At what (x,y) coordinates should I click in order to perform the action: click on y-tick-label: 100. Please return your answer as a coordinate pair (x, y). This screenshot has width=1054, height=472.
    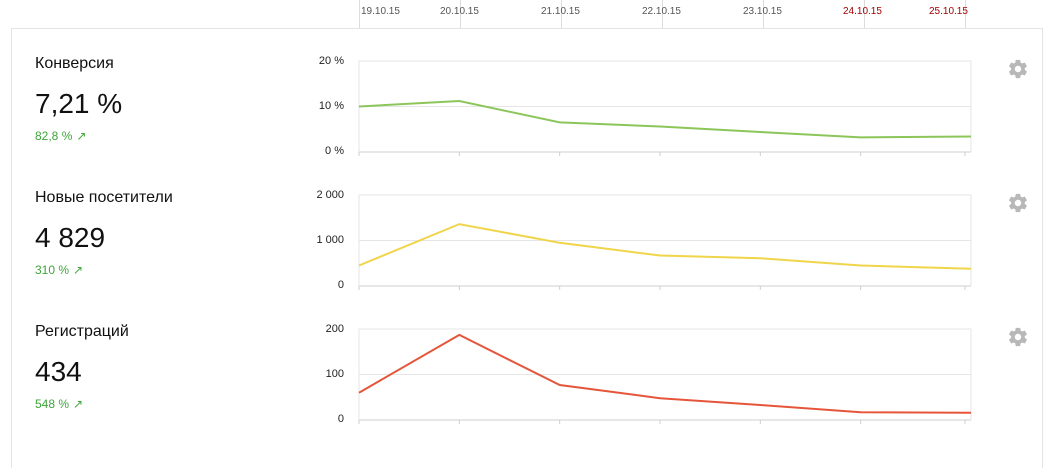
    Looking at the image, I should click on (334, 374).